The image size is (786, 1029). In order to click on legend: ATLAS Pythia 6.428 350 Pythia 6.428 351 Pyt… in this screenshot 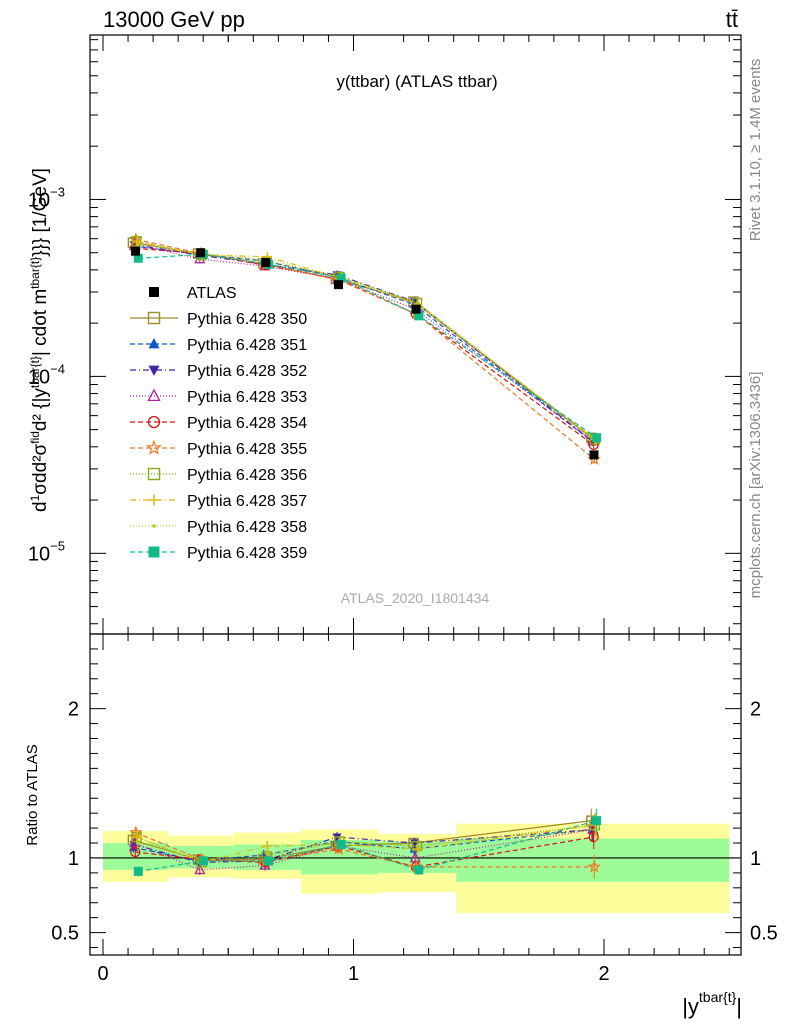, I will do `click(218, 423)`.